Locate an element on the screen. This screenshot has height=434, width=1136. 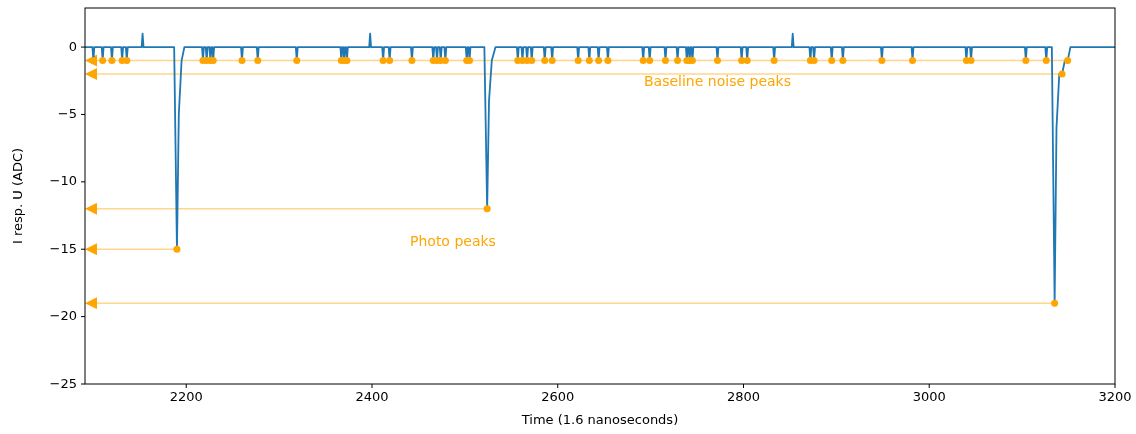
y-axis-title: I resp. U (ADC) is located at coordinates (17, 196).